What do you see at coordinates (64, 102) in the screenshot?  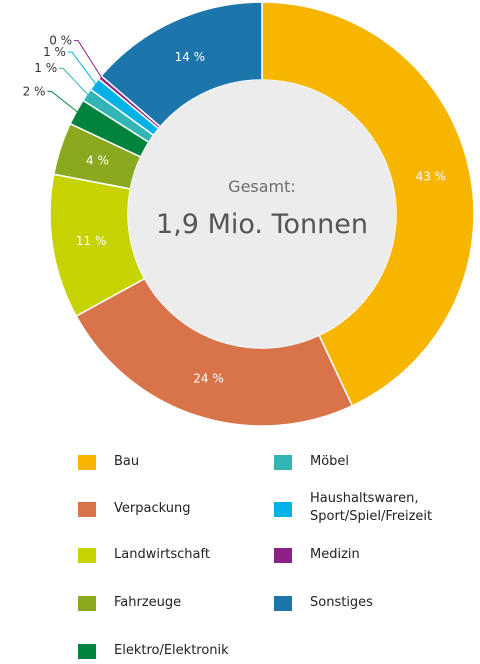 I see `leader-line-elektro-elektronik` at bounding box center [64, 102].